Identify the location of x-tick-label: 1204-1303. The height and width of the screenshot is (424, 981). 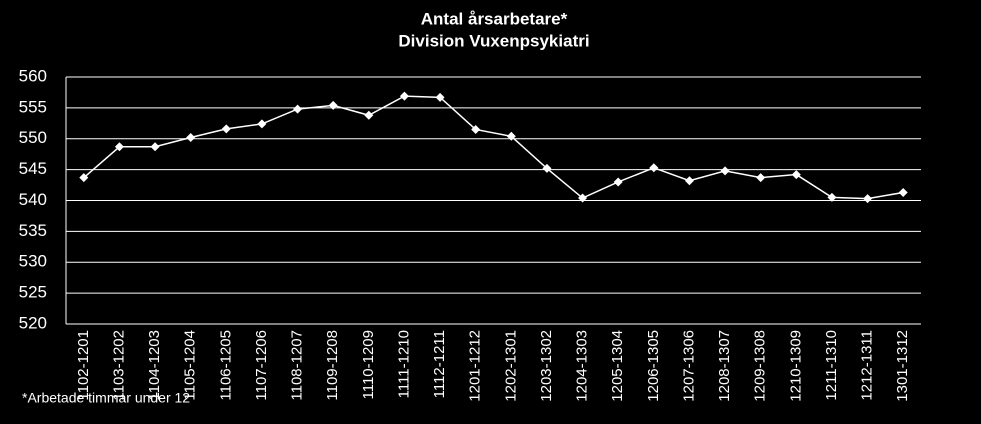
(582, 366).